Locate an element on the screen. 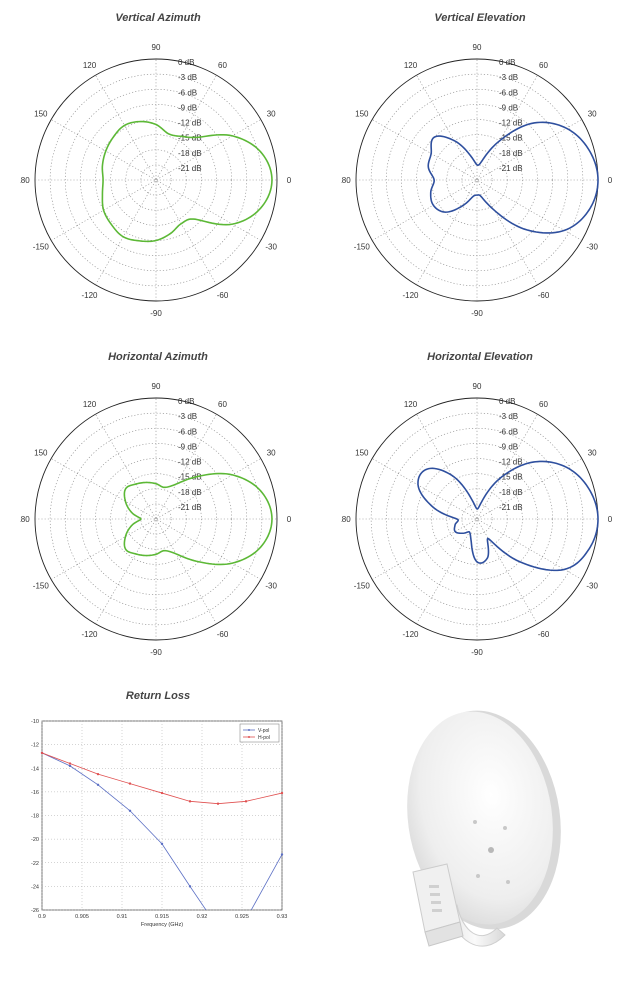 The width and height of the screenshot is (633, 986). x-tick-label: 0.91 is located at coordinates (122, 917).